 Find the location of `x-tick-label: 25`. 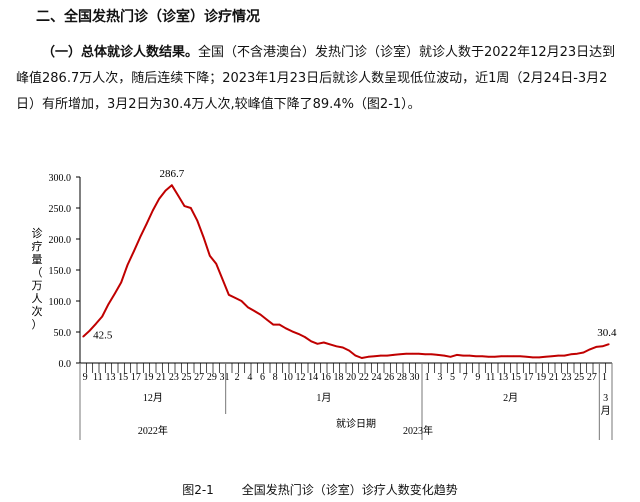

x-tick-label: 25 is located at coordinates (579, 377).